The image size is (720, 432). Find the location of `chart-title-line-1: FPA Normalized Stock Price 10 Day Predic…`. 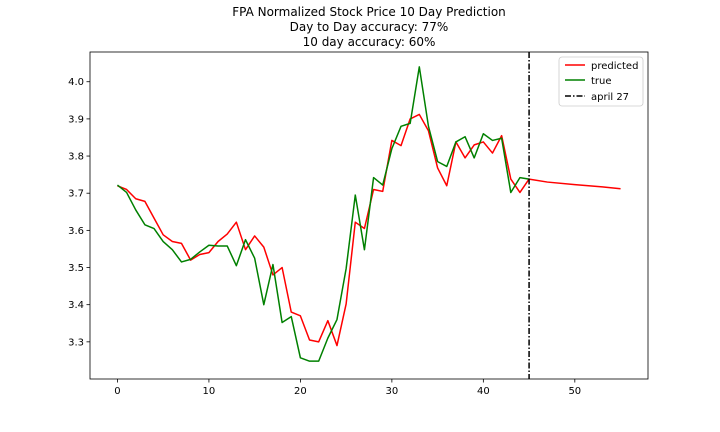

chart-title-line-1: FPA Normalized Stock Price 10 Day Predic… is located at coordinates (369, 12).